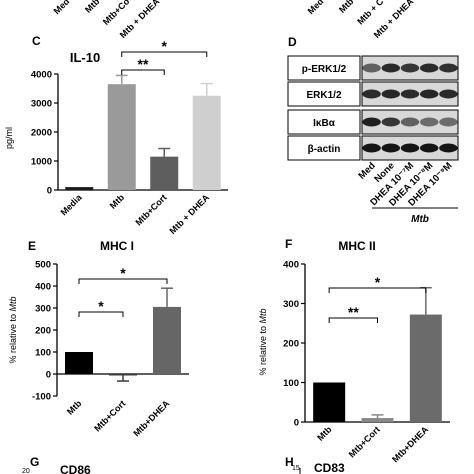  I want to click on y-axis-label: pg/ml, so click(9, 138).